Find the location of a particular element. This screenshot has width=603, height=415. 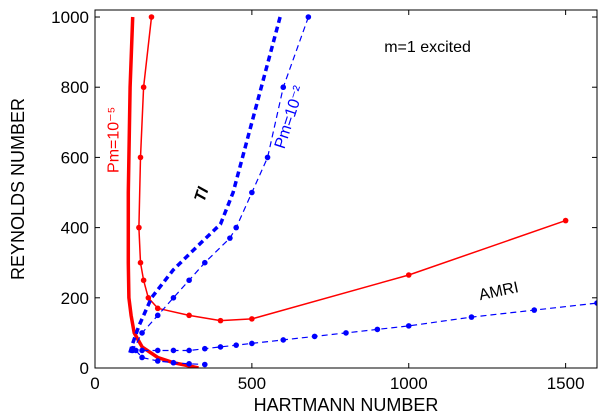

y-tick-label: 600 is located at coordinates (75, 157).